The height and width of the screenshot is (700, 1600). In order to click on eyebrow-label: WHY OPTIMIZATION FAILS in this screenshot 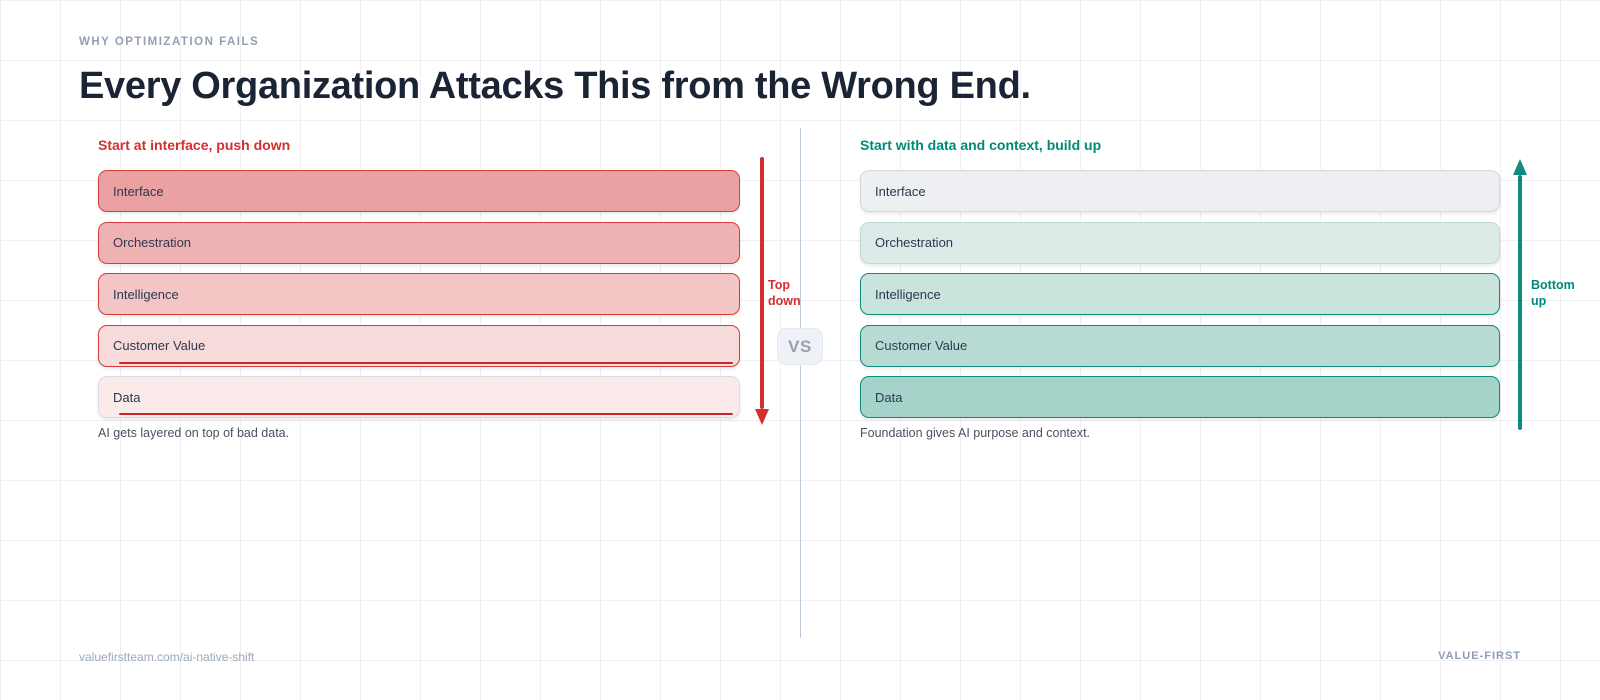, I will do `click(169, 42)`.